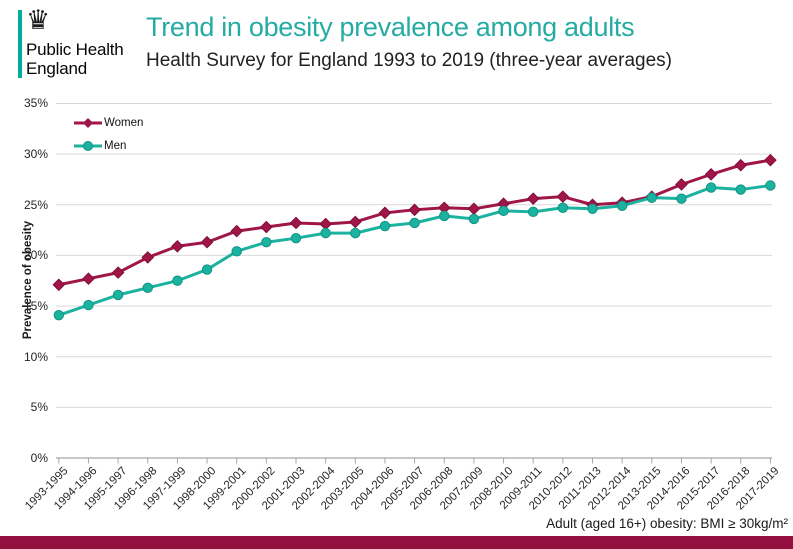  What do you see at coordinates (88, 145) in the screenshot?
I see `circle-marker-icon` at bounding box center [88, 145].